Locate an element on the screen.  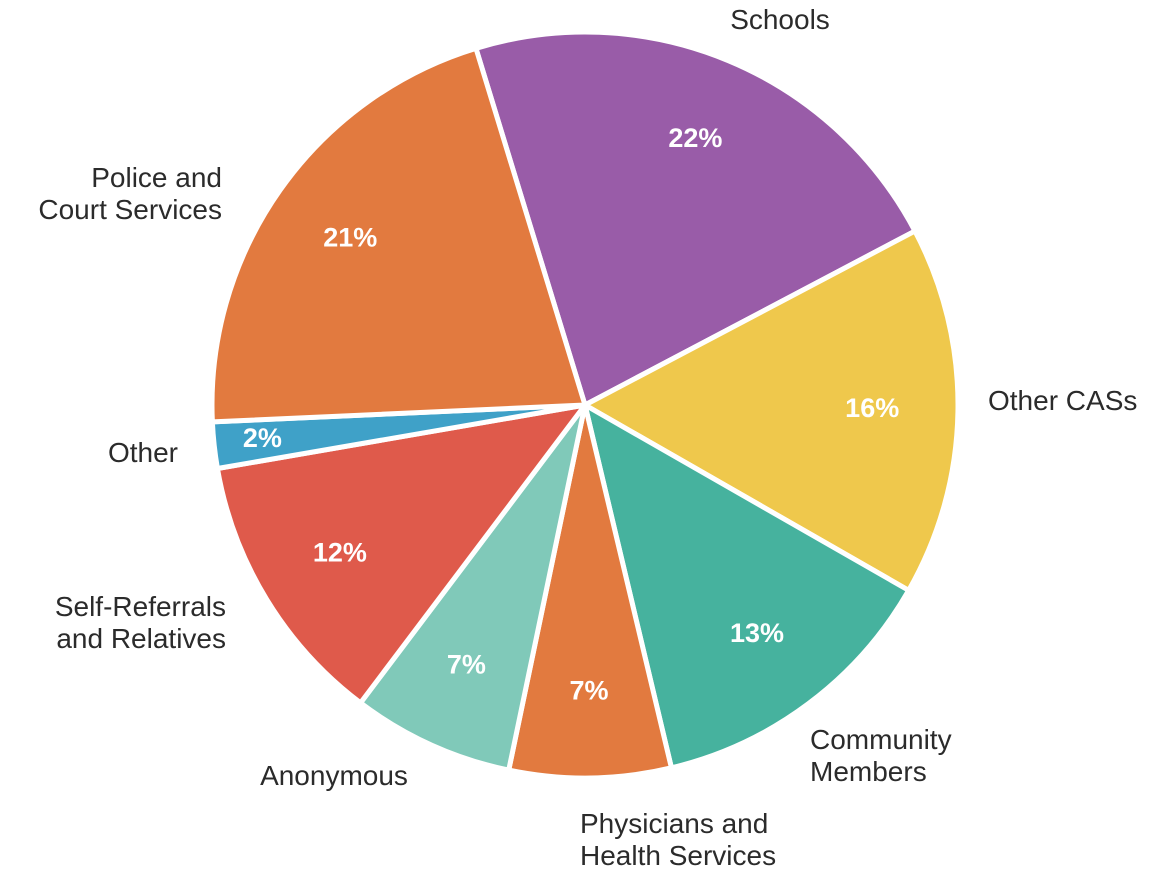
slice-category-label: Anonymous is located at coordinates (334, 775).